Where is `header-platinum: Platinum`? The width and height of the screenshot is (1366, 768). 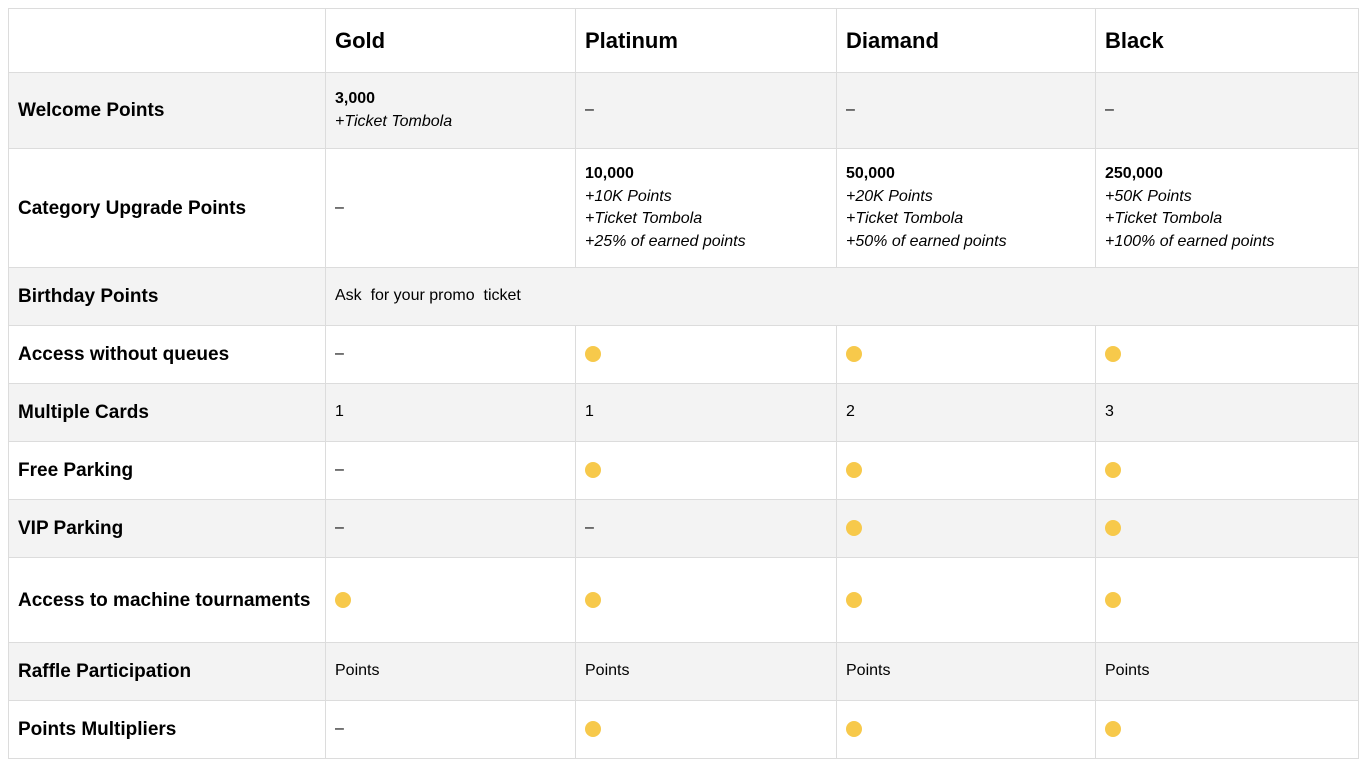 header-platinum: Platinum is located at coordinates (706, 40).